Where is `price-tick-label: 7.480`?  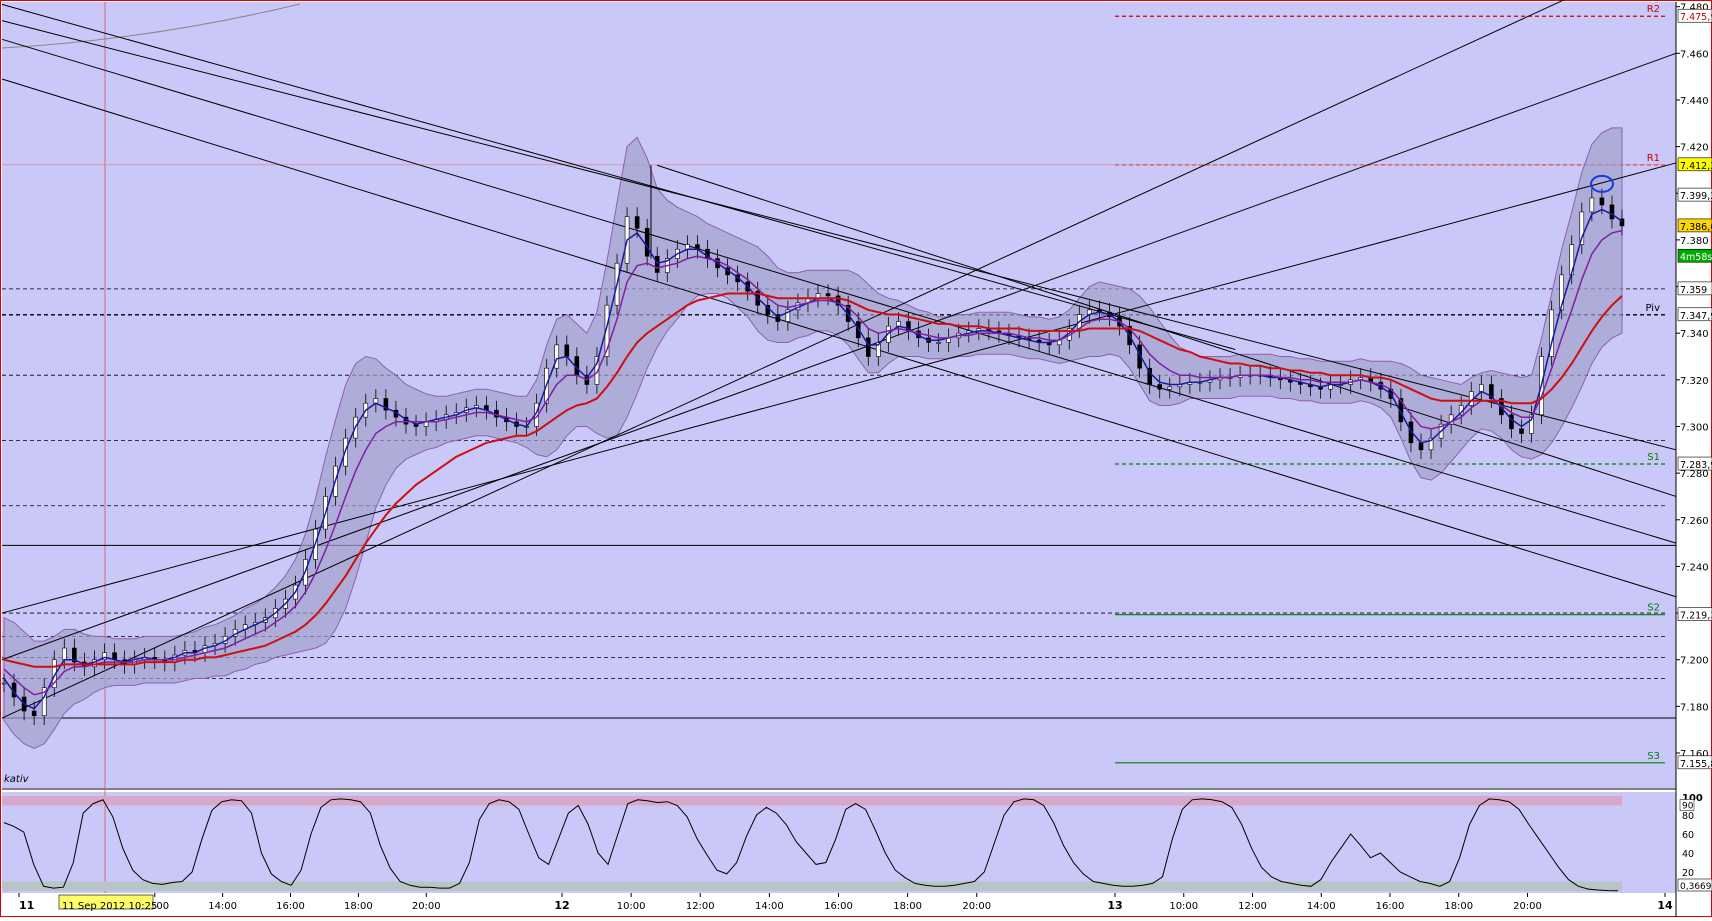 price-tick-label: 7.480 is located at coordinates (1694, 8).